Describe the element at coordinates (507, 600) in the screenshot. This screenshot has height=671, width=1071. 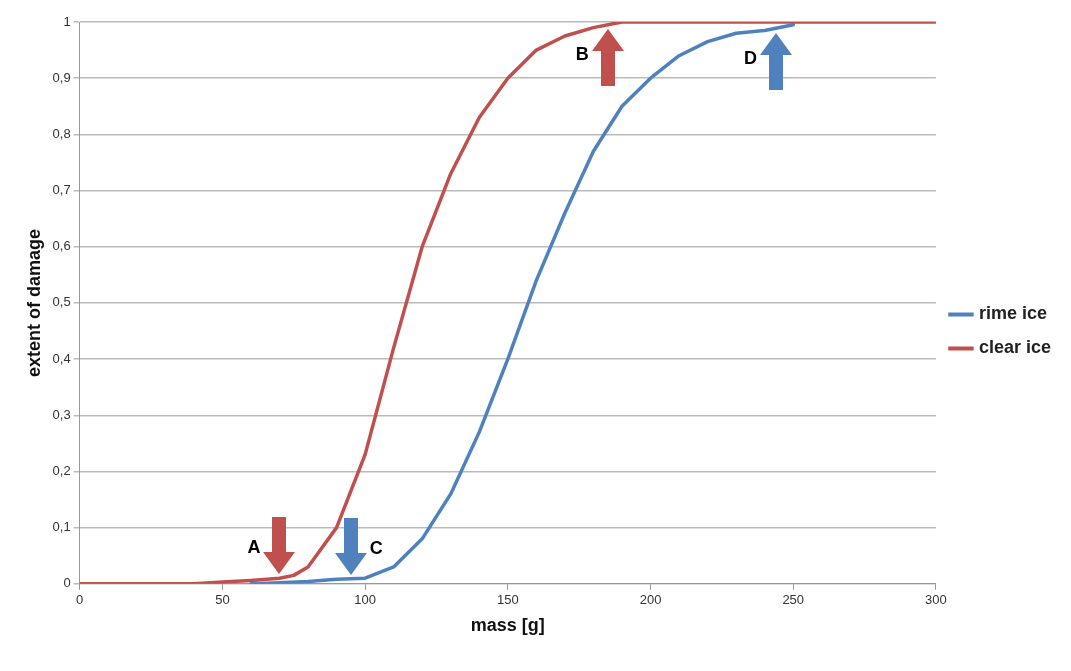
I see `x-tick-label: 150` at that location.